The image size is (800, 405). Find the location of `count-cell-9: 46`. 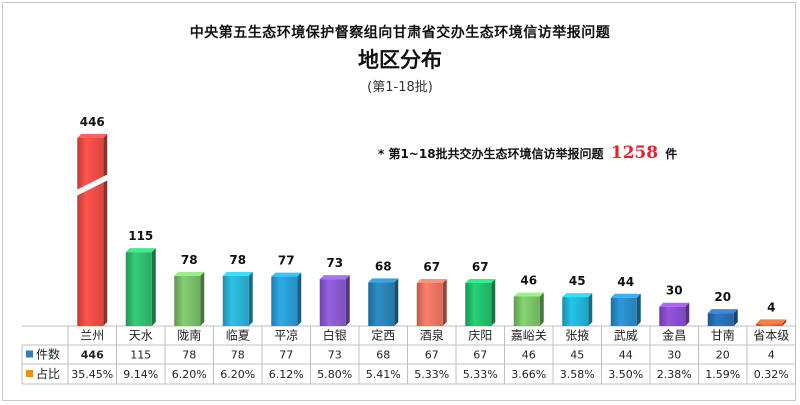

count-cell-9: 46 is located at coordinates (529, 355).